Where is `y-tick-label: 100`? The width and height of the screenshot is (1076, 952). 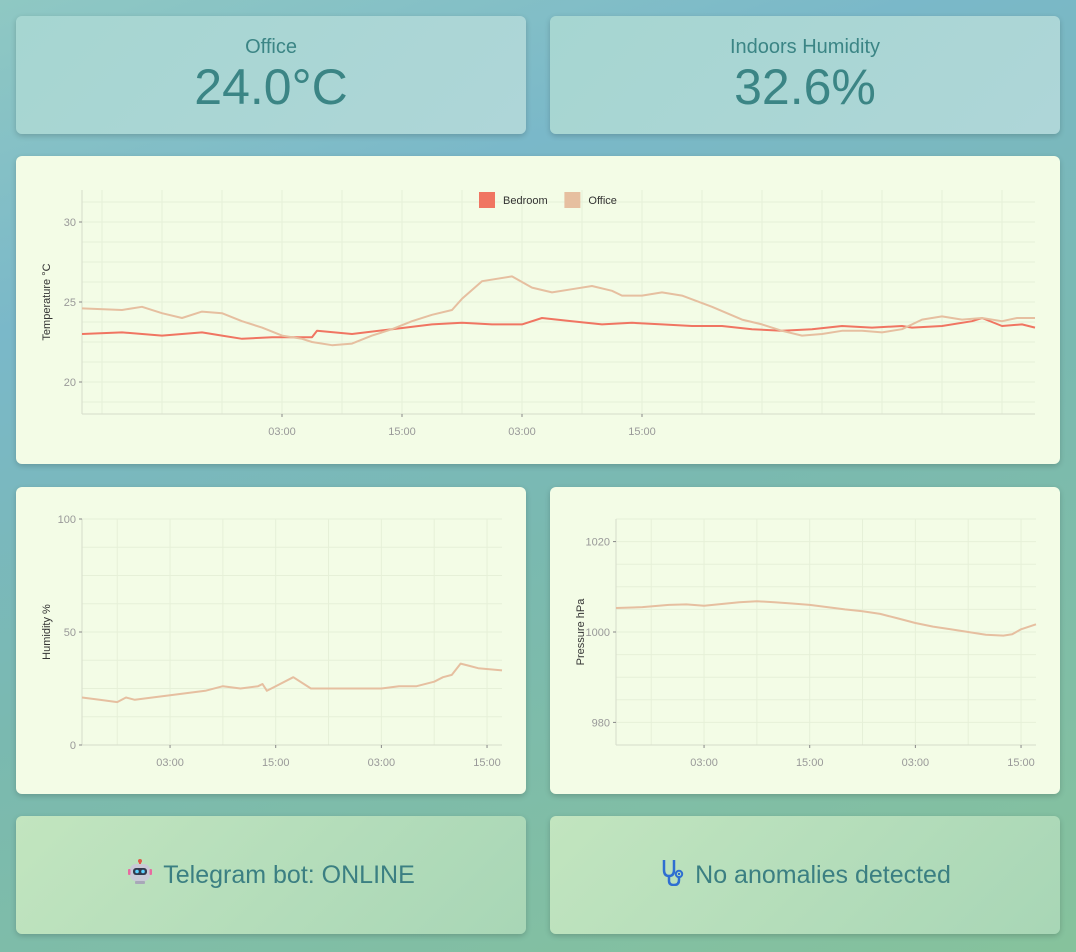
y-tick-label: 100 is located at coordinates (67, 520).